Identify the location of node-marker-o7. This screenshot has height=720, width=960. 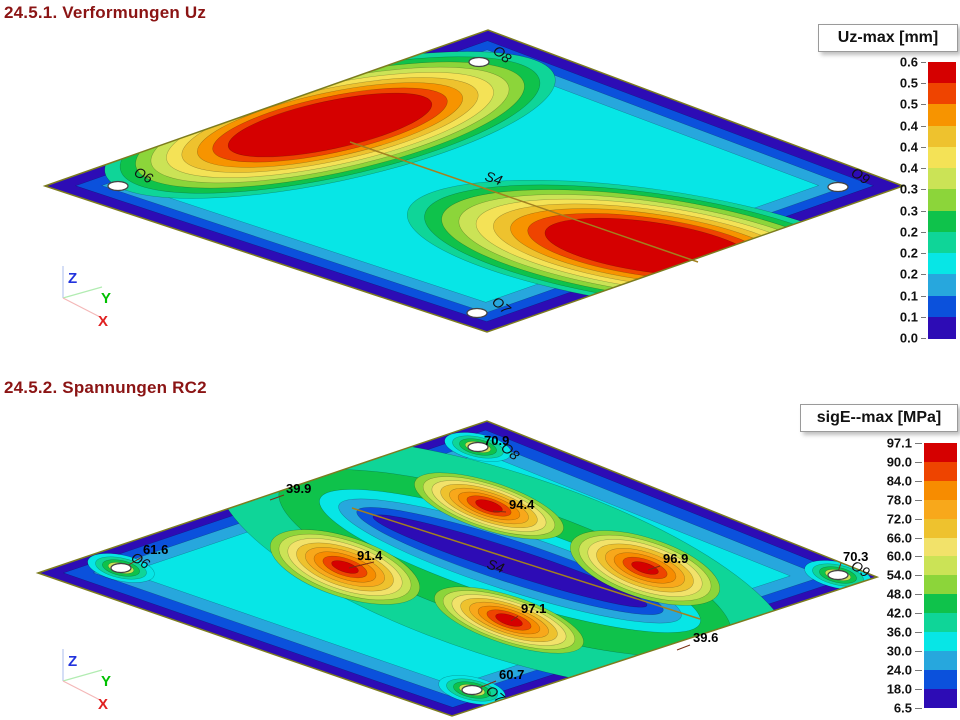
(477, 313).